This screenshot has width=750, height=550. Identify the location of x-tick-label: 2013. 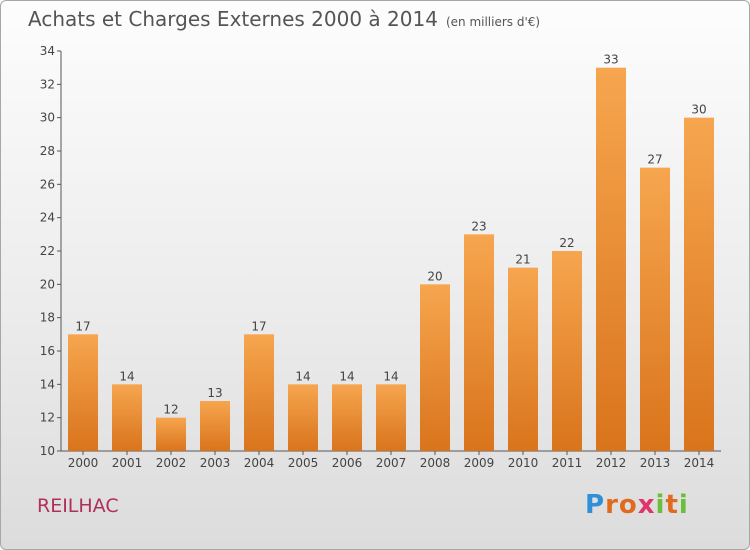
(655, 463).